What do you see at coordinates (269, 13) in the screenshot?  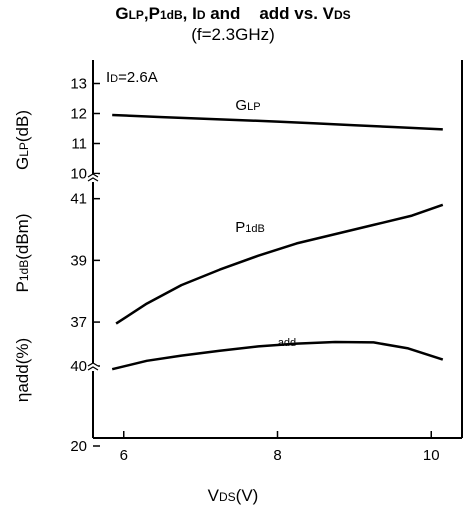 I see `title-text: and add vs. V` at bounding box center [269, 13].